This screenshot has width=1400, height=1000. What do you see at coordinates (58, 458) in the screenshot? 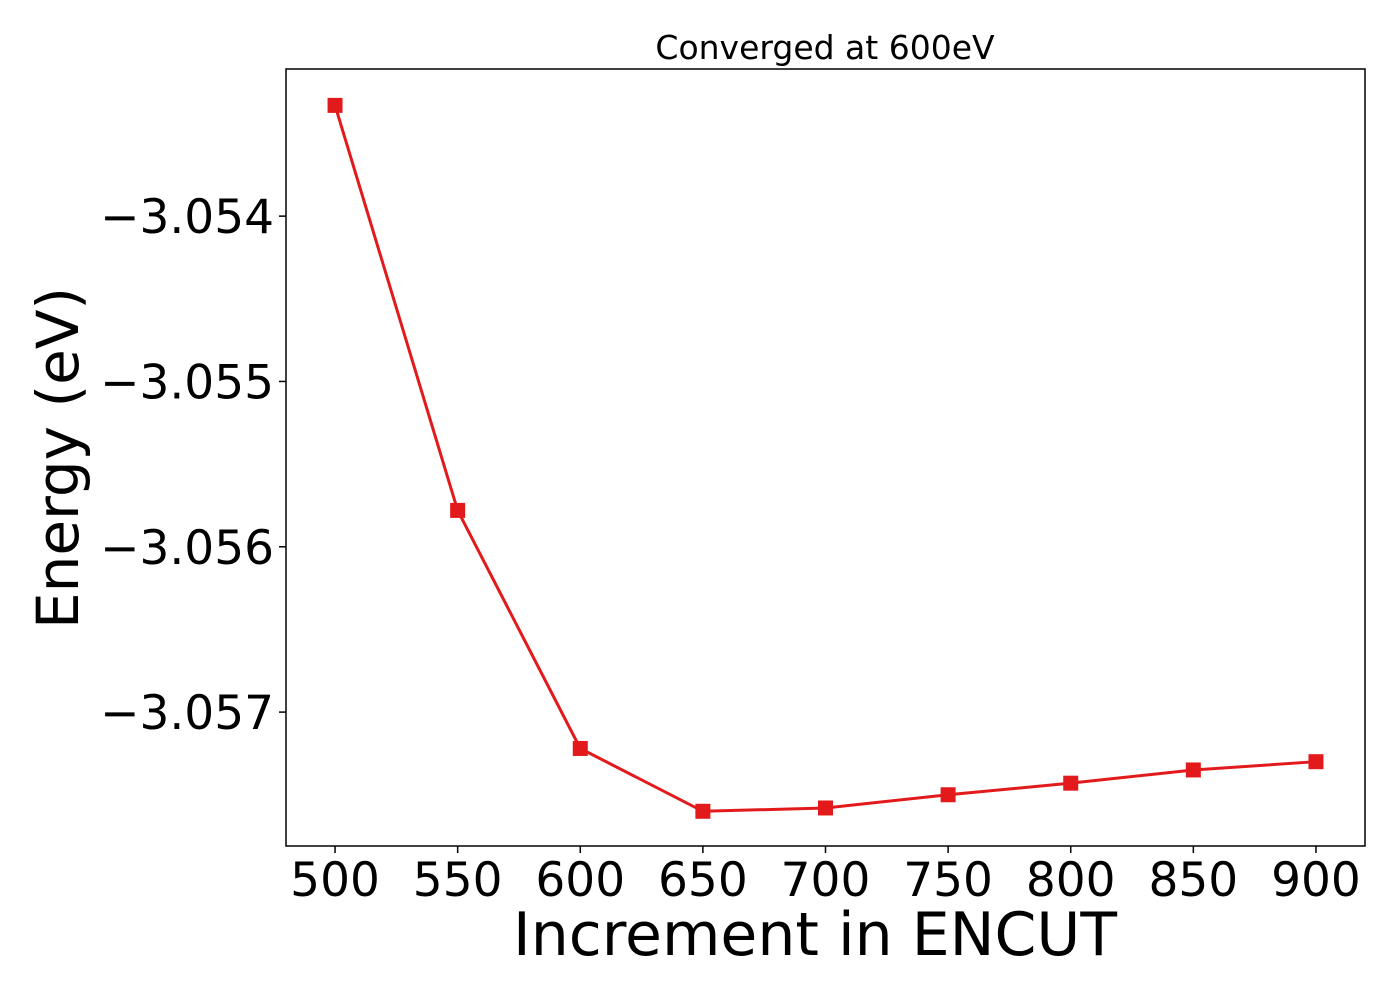
I see `y-axis-label: Energy (eV)` at bounding box center [58, 458].